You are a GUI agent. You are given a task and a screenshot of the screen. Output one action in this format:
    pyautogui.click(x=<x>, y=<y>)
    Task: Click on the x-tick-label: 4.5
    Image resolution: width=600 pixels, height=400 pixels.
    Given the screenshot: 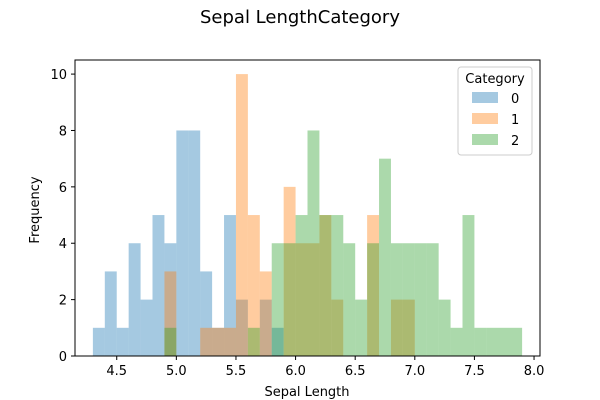 What is the action you would take?
    pyautogui.click(x=116, y=371)
    